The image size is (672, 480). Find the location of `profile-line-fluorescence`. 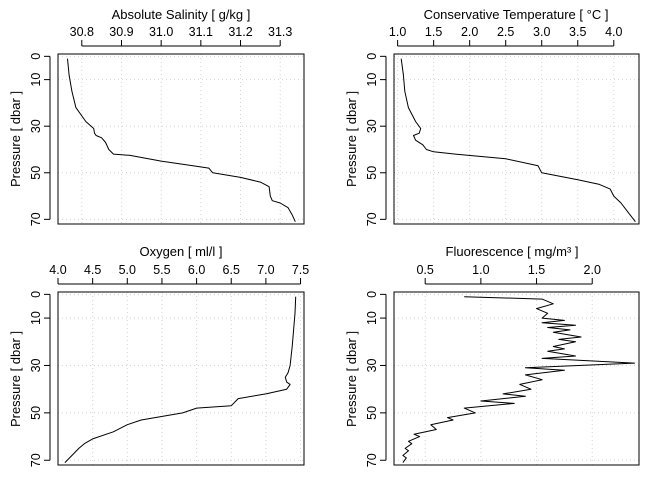

profile-line-fluorescence is located at coordinates (518, 379).